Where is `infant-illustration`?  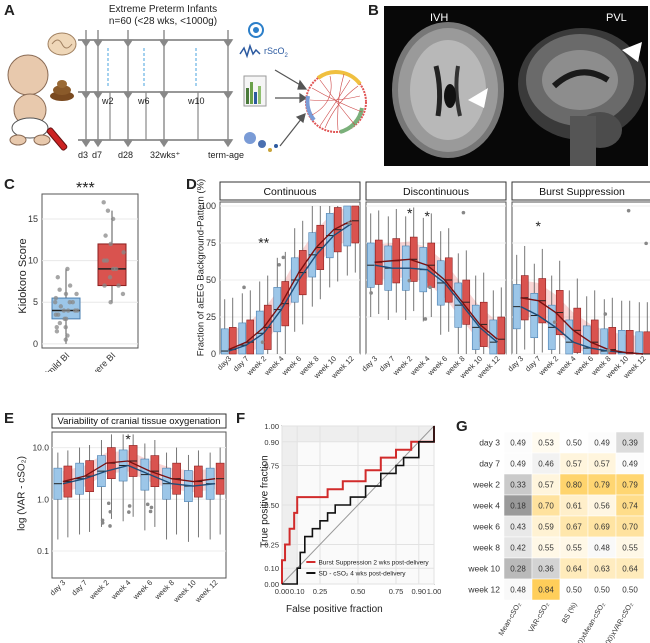
infant-illustration is located at coordinates (29, 100).